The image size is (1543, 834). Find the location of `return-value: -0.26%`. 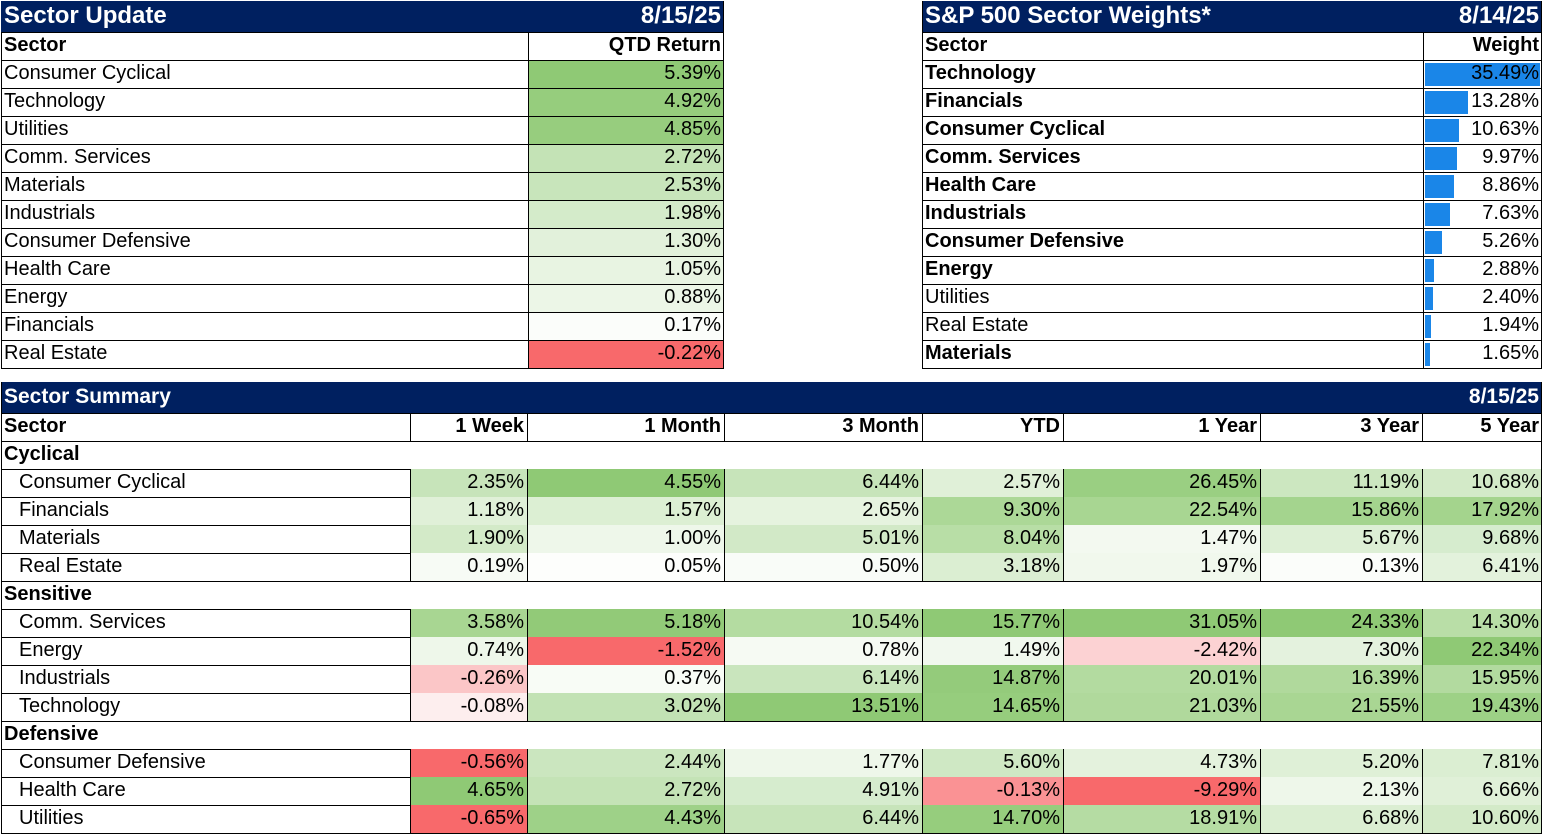

return-value: -0.26% is located at coordinates (468, 679).